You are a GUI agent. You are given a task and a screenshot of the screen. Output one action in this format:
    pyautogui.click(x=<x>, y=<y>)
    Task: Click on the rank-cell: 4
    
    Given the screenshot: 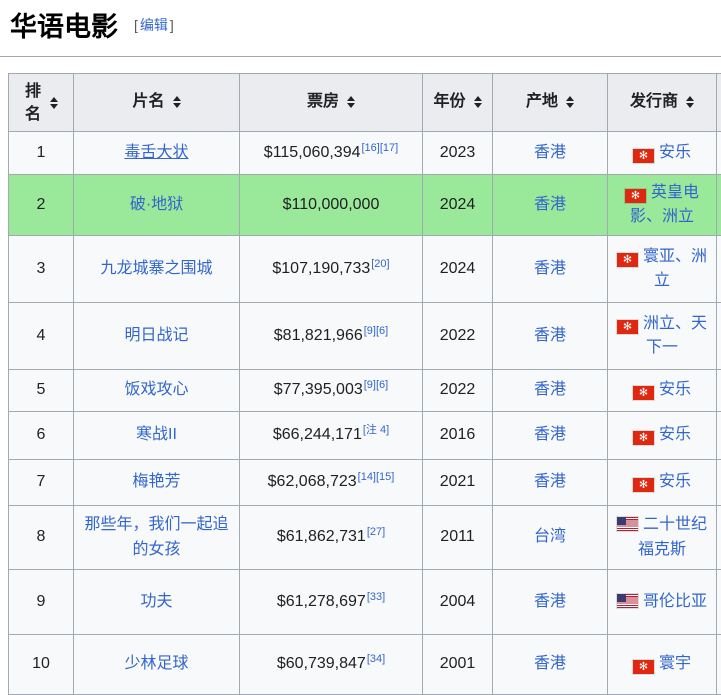 What is the action you would take?
    pyautogui.click(x=41, y=336)
    